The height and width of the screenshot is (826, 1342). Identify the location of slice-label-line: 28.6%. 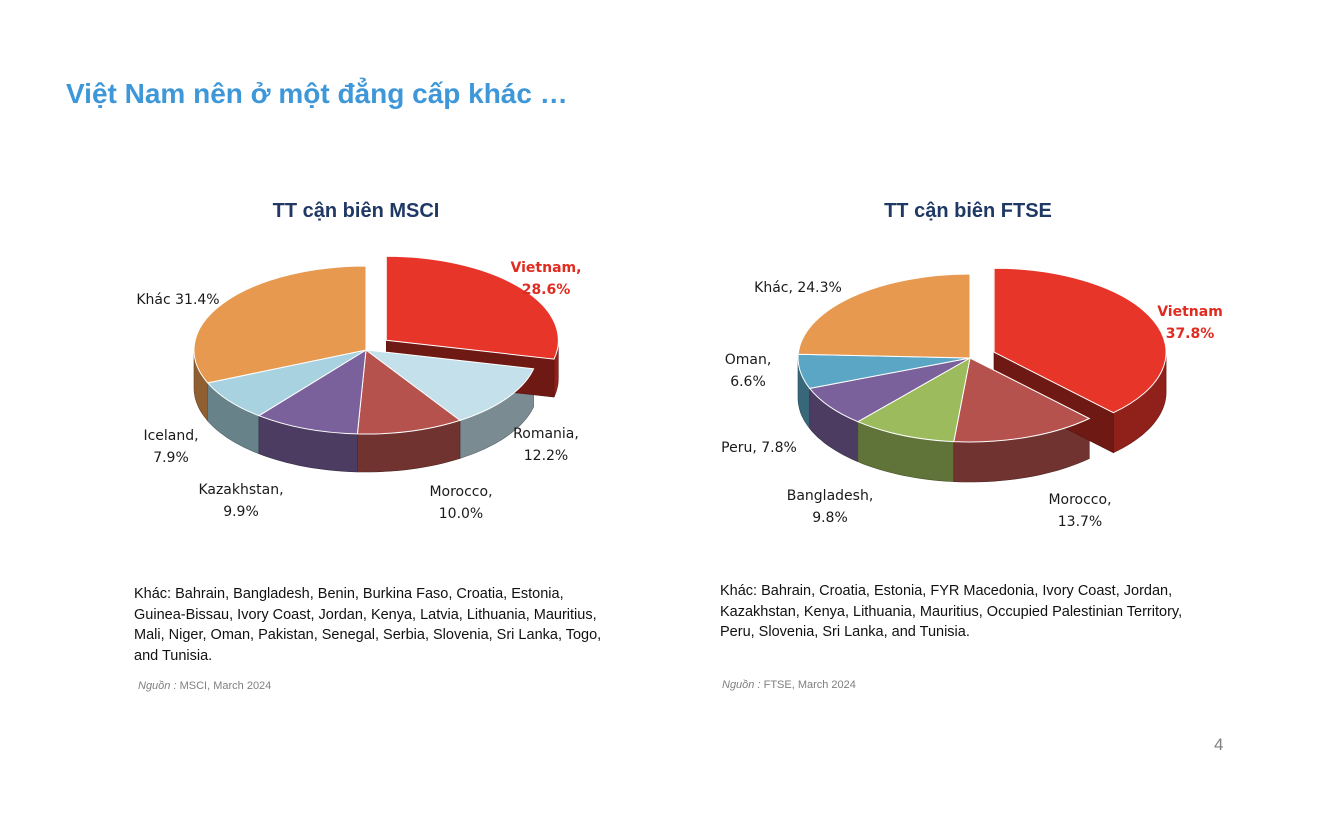
(546, 290).